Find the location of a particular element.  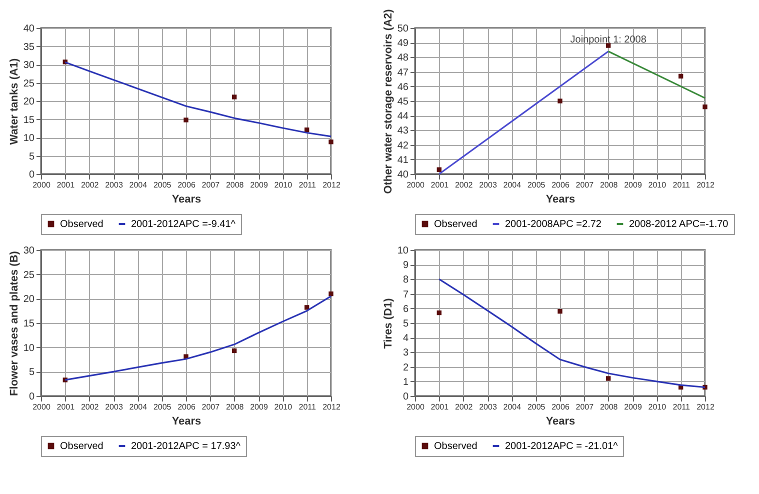

y-tick-label: 1 is located at coordinates (405, 382).